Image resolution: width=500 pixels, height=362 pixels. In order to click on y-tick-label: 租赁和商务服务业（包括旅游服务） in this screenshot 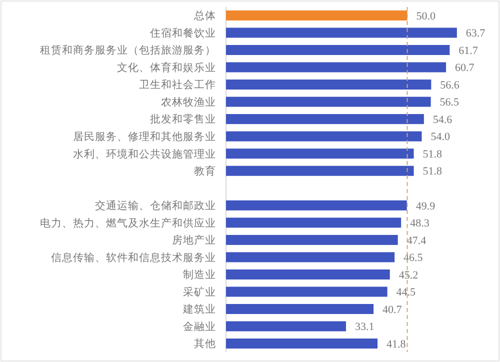, I will do `click(128, 50)`.